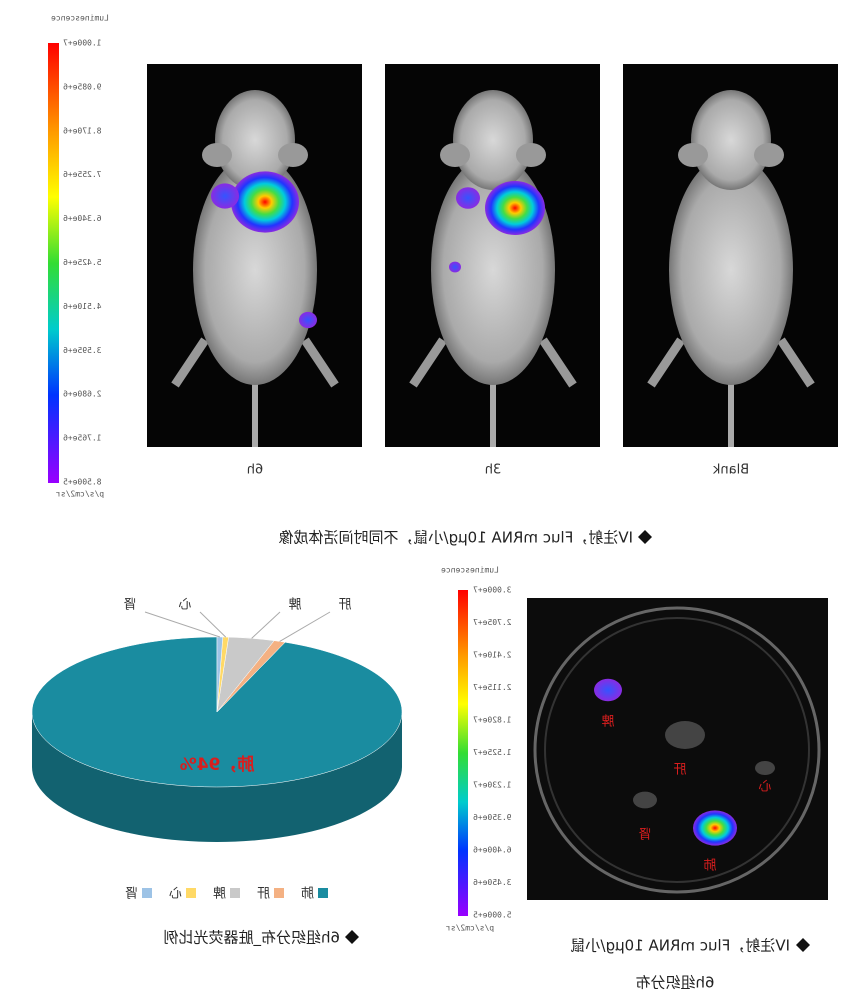 Image resolution: width=865 pixels, height=993 pixels. Describe the element at coordinates (82, 43) in the screenshot. I see `colorbar-label: 1.000e+7` at that location.